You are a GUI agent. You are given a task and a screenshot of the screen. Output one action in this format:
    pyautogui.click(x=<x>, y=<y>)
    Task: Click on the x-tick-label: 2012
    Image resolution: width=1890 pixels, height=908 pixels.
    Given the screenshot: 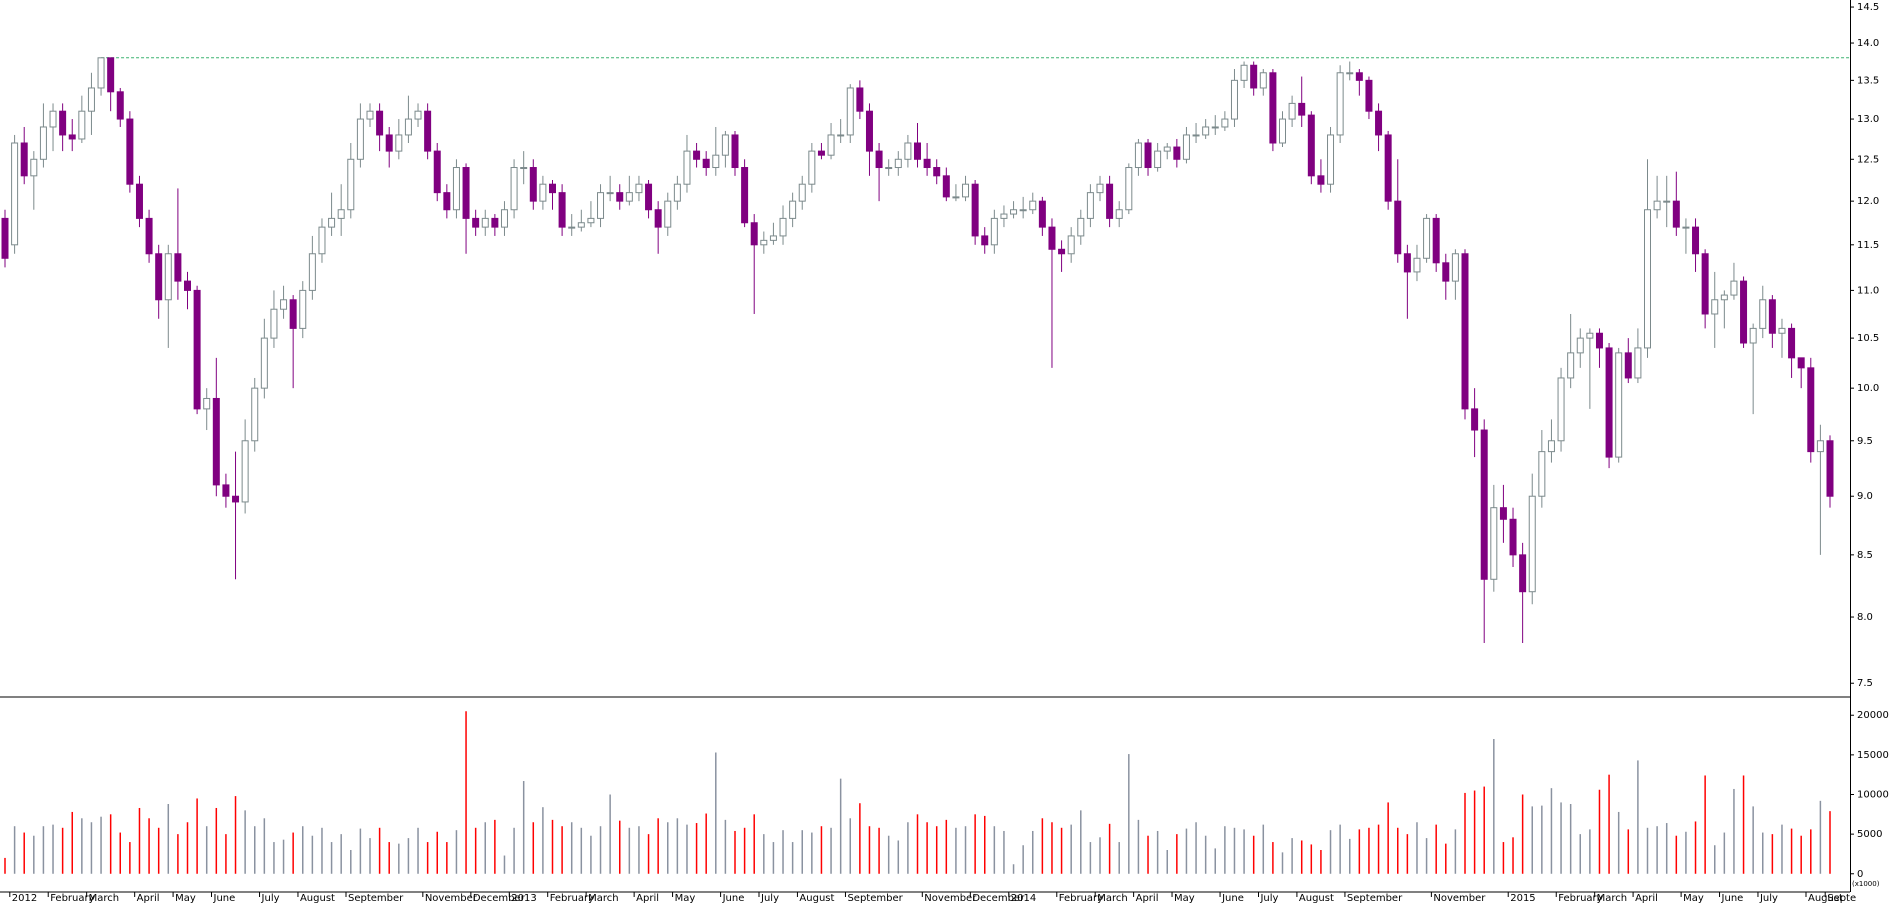 What is the action you would take?
    pyautogui.click(x=24, y=898)
    